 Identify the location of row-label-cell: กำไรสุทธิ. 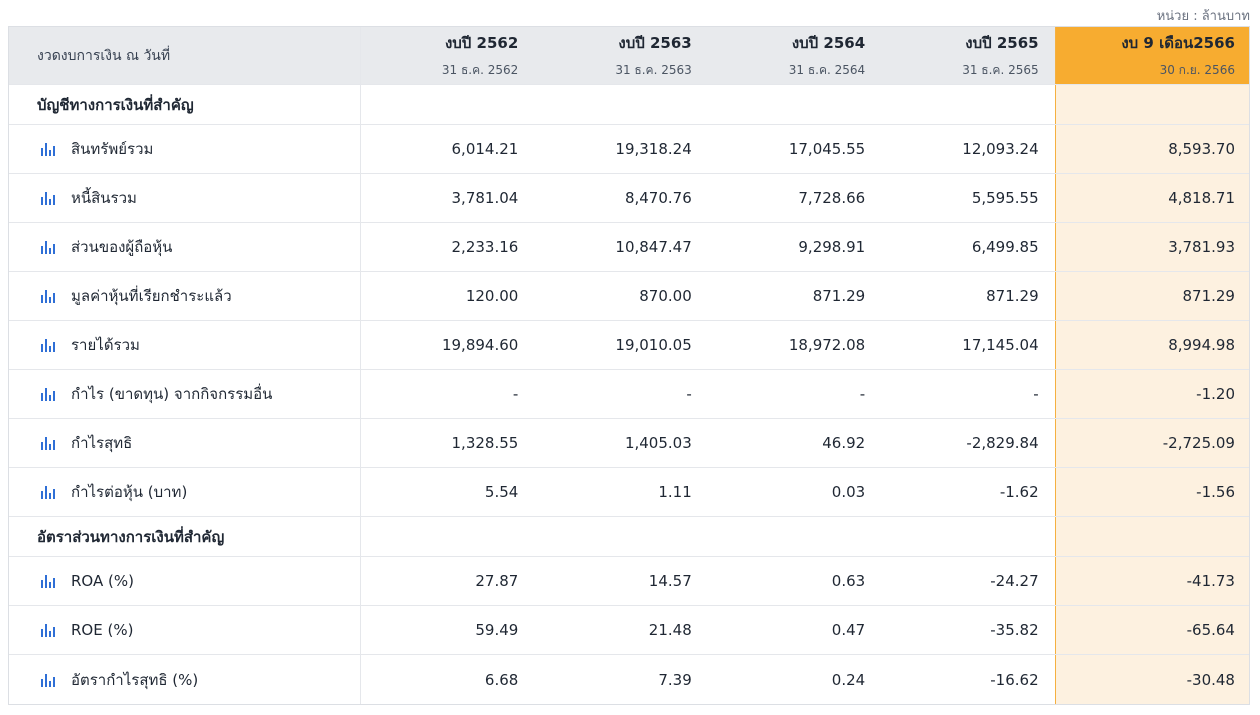
(185, 443).